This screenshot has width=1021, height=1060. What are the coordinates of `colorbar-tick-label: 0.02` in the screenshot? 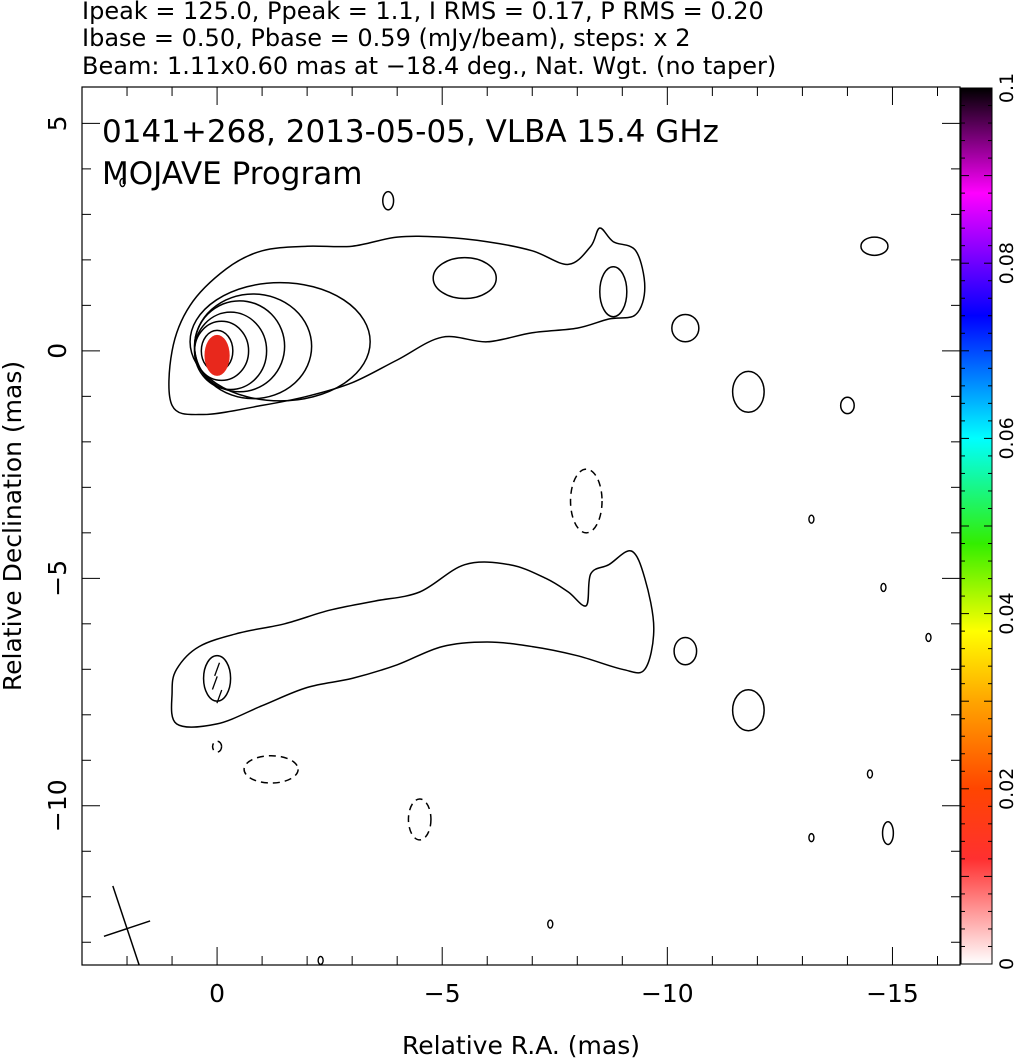 It's located at (1007, 789).